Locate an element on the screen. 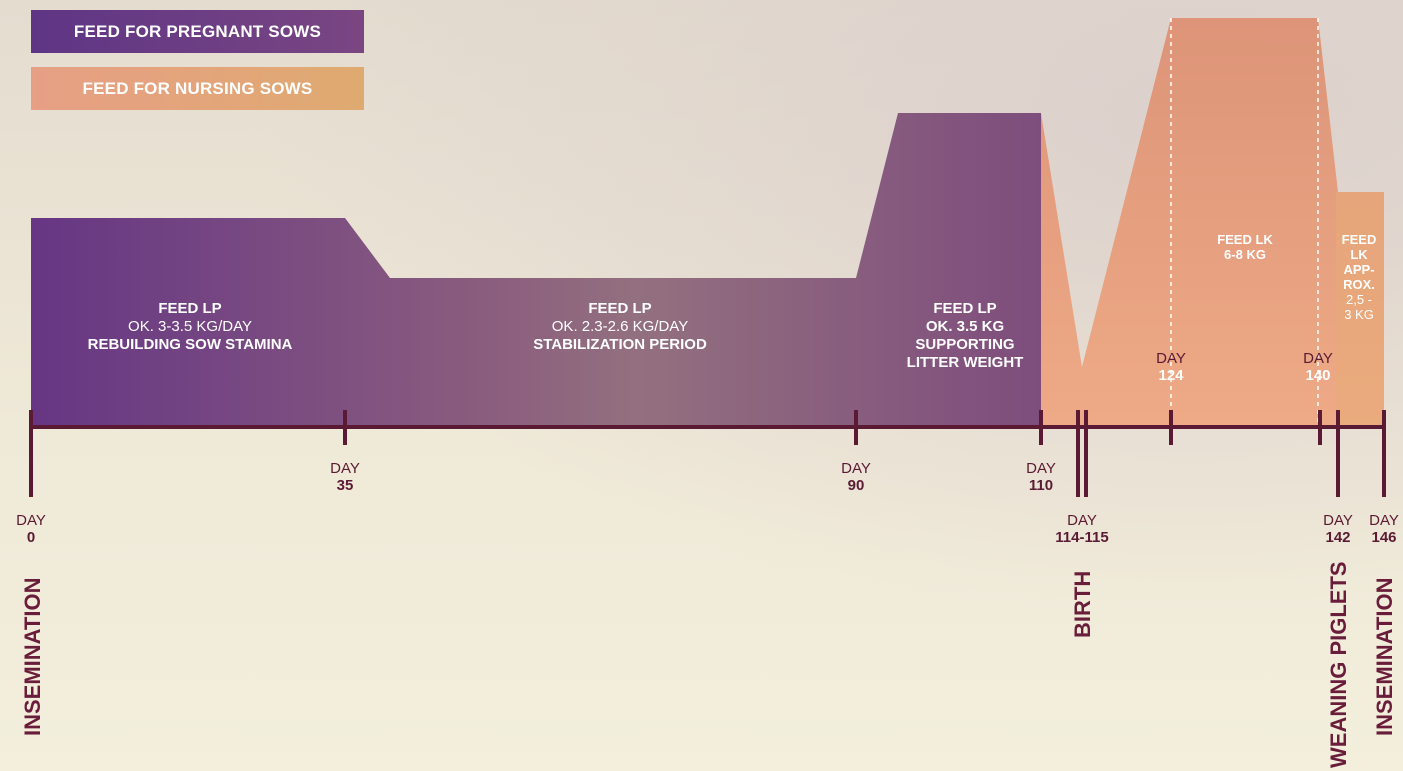 The height and width of the screenshot is (771, 1403). day-label-110: DAY 110 is located at coordinates (1041, 477).